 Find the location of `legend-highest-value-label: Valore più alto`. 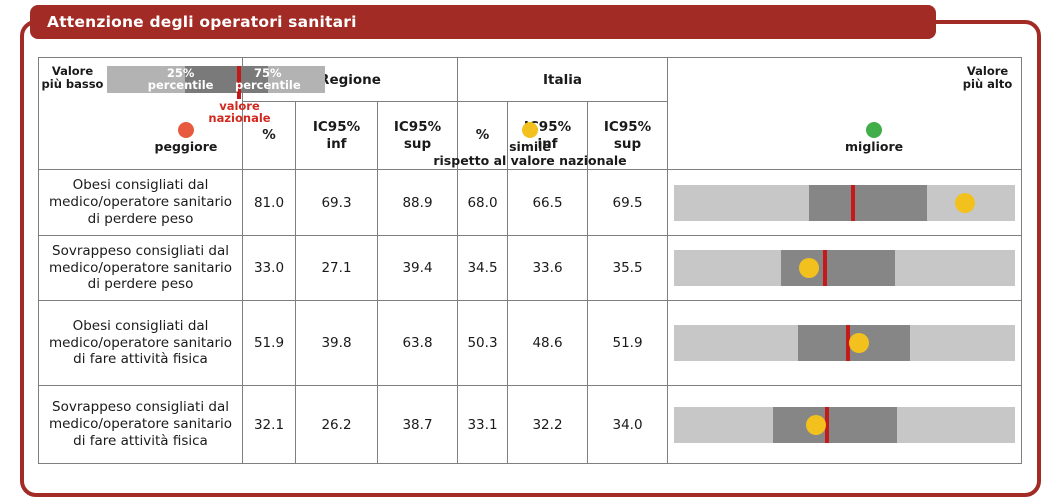

legend-highest-value-label: Valore più alto is located at coordinates (987, 77).